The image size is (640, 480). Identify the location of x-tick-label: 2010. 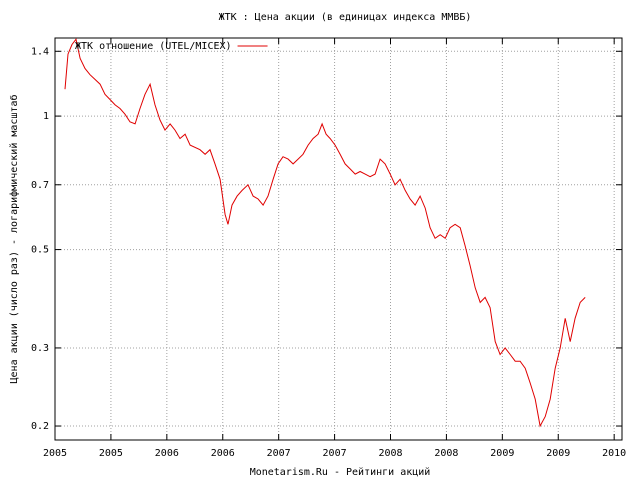
(614, 453).